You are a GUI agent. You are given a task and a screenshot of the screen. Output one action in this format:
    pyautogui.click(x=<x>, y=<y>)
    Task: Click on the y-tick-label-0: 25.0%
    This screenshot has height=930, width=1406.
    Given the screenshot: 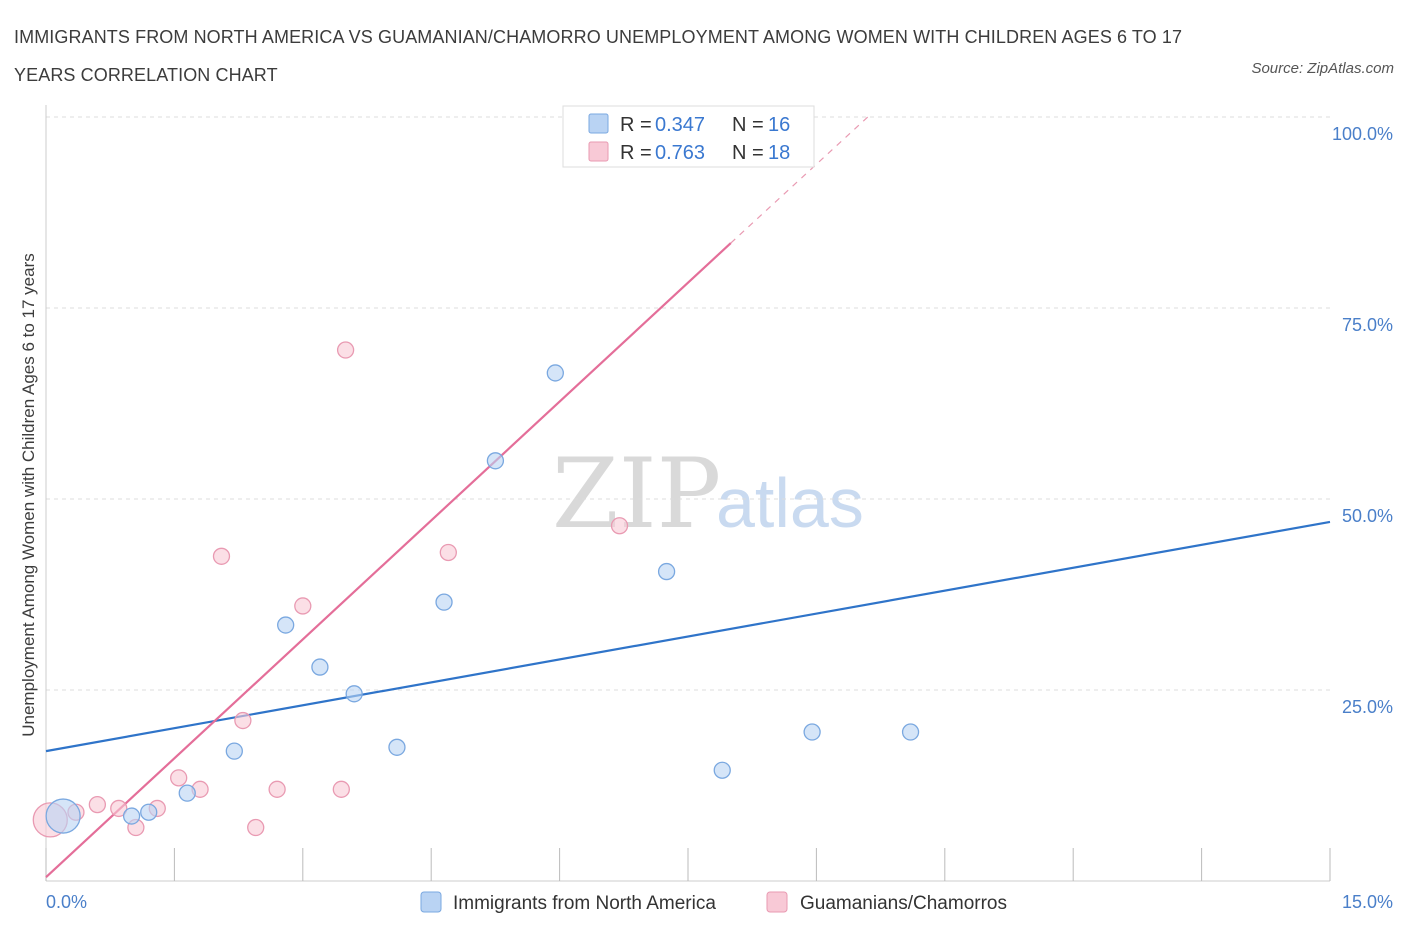 What is the action you would take?
    pyautogui.click(x=1367, y=707)
    